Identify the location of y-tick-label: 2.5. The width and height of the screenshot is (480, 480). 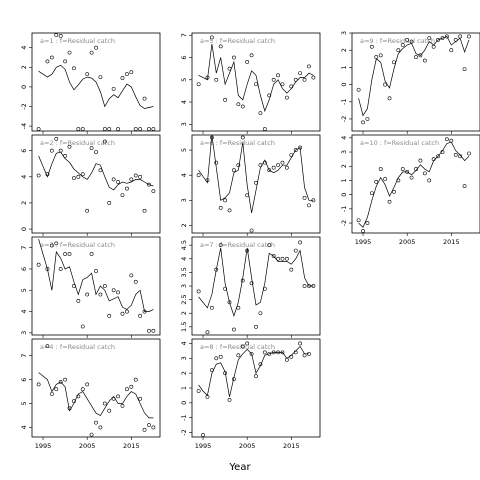
(184, 299).